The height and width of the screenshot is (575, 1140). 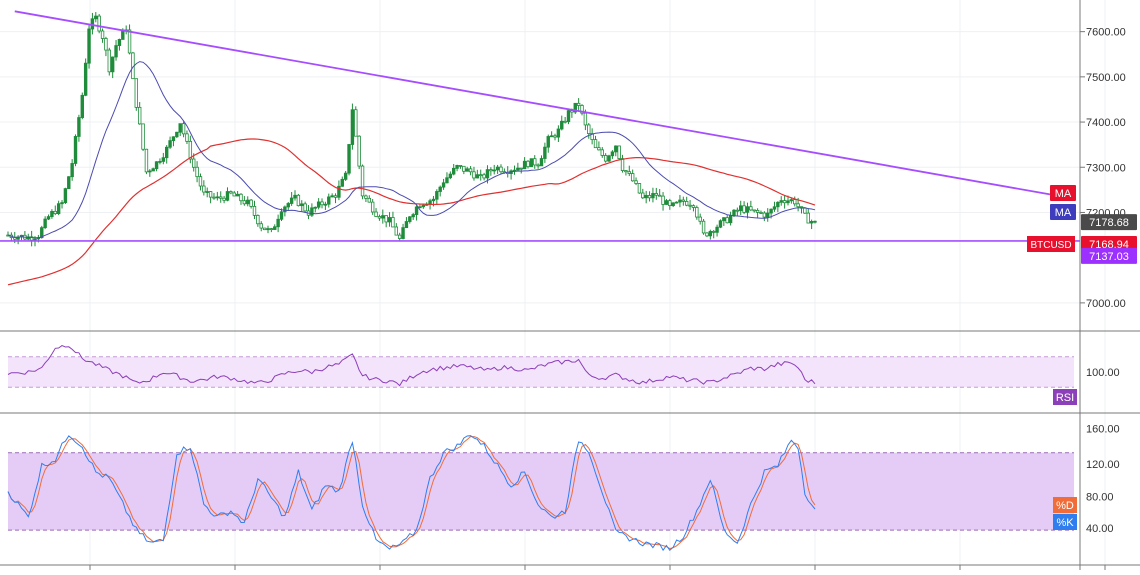 What do you see at coordinates (1065, 506) in the screenshot?
I see `stoch-d-badge-label: %D` at bounding box center [1065, 506].